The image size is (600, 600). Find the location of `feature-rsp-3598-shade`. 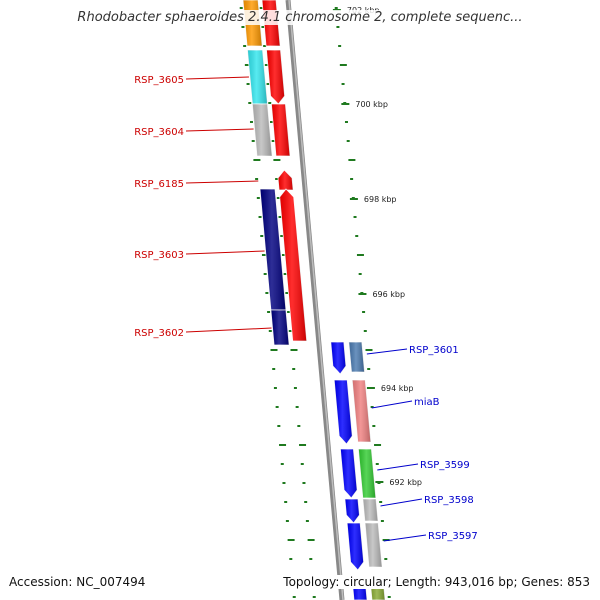

feature-rsp-3598-shade is located at coordinates (370, 510).